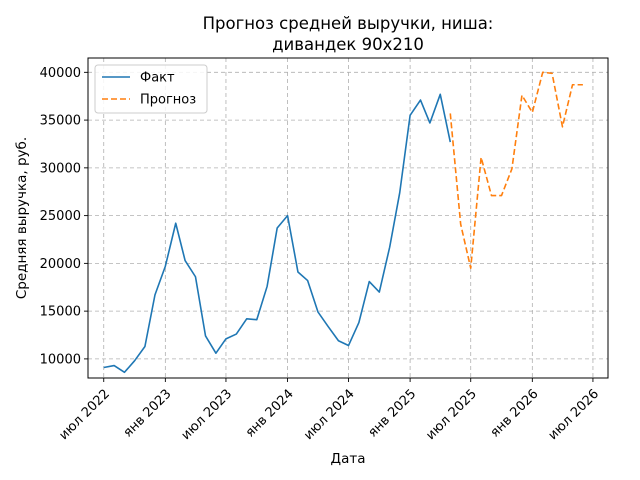 The image size is (640, 480). I want to click on x-tick-label: янв 2025, so click(392, 414).